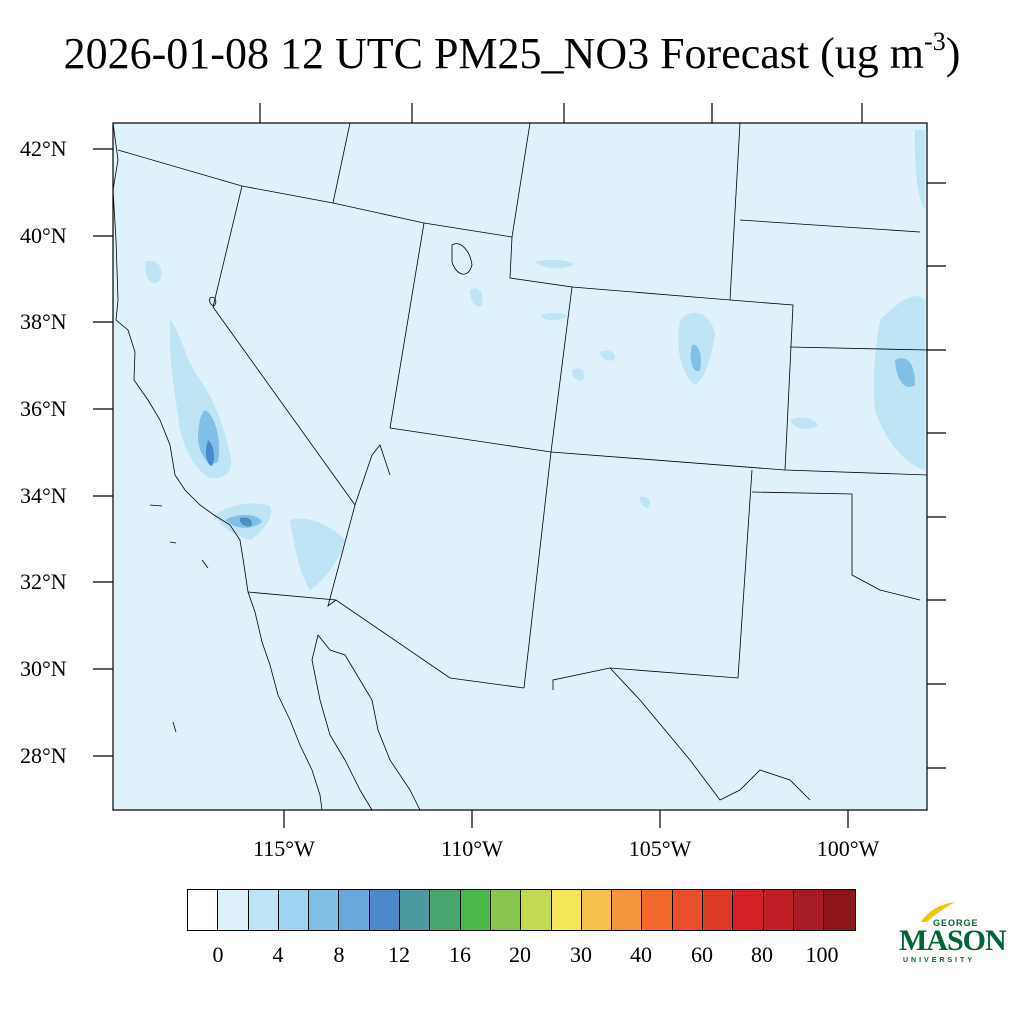  I want to click on ut-co-border, so click(541, 344).